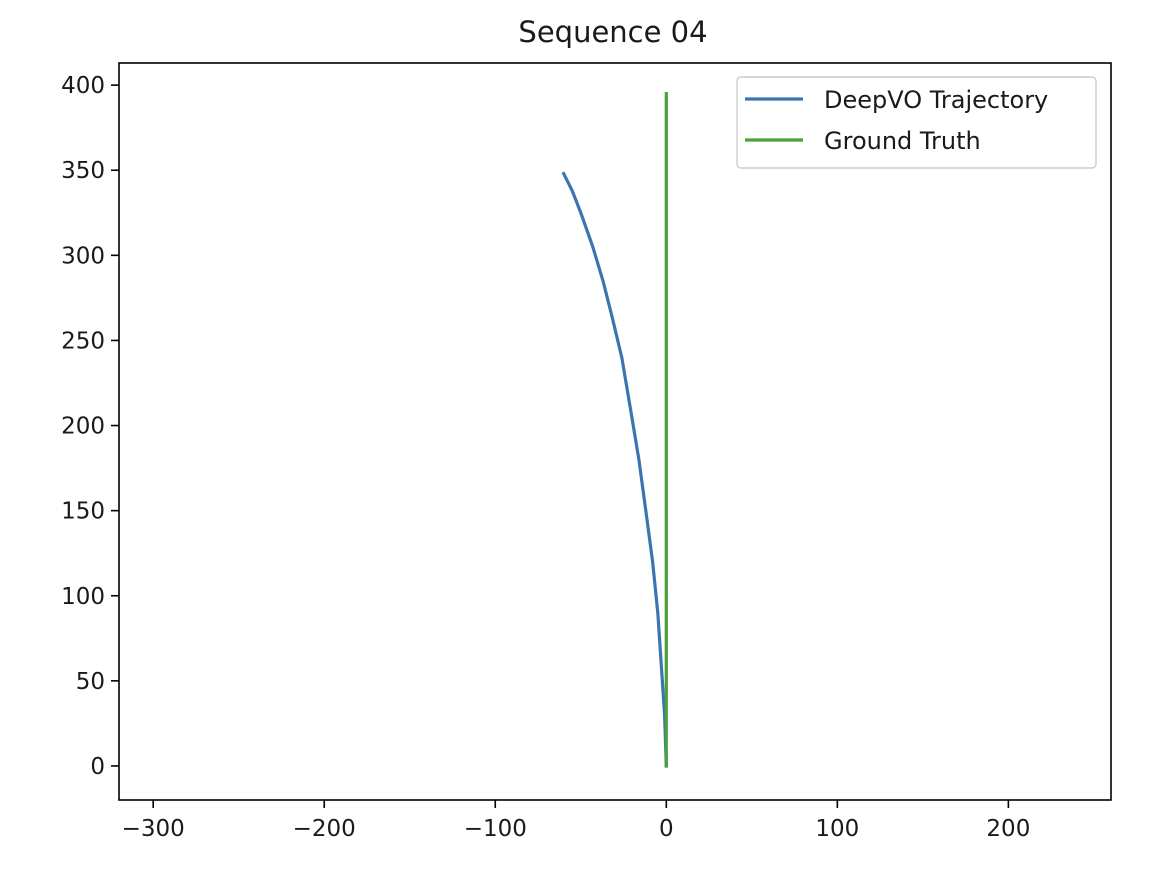 This screenshot has width=1166, height=878. Describe the element at coordinates (83, 86) in the screenshot. I see `y-tick-label: 400` at that location.